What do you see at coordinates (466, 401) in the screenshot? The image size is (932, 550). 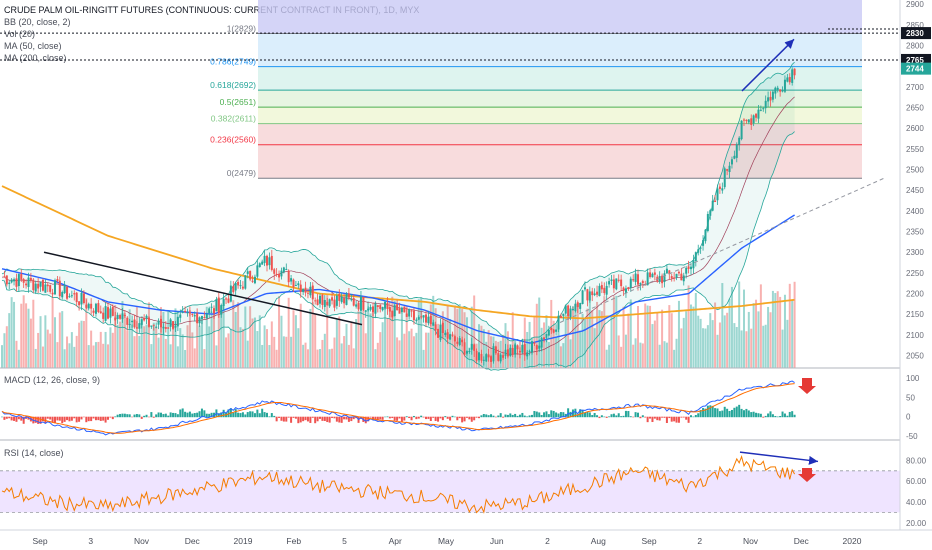 I see `macd-pane` at bounding box center [466, 401].